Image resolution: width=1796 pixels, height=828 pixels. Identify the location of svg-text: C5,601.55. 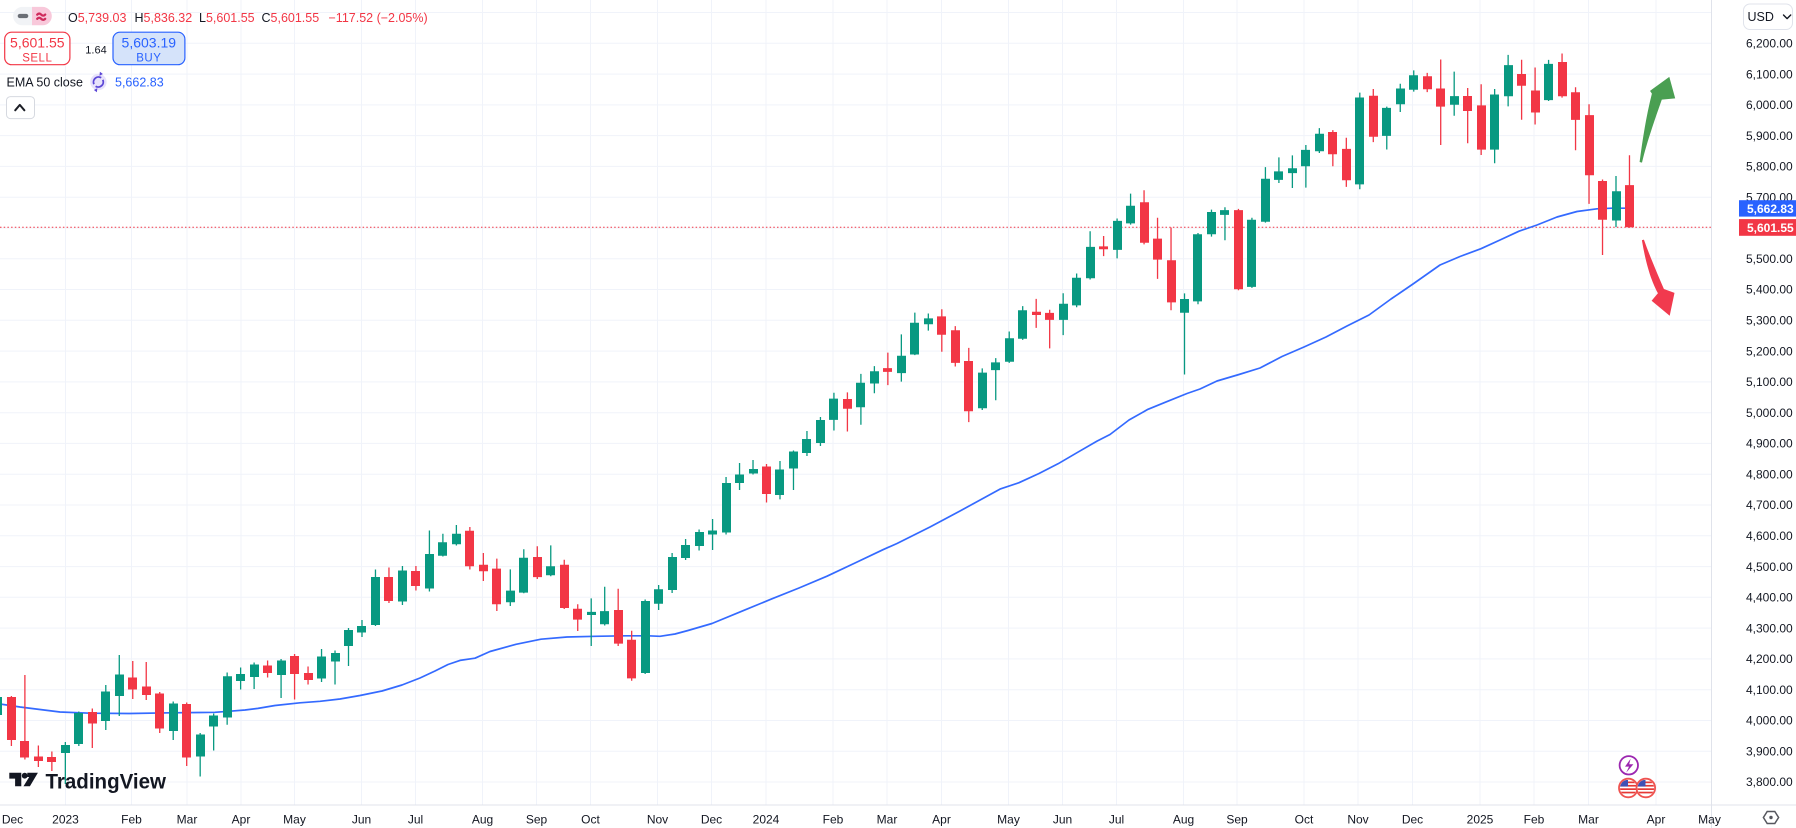
(291, 18).